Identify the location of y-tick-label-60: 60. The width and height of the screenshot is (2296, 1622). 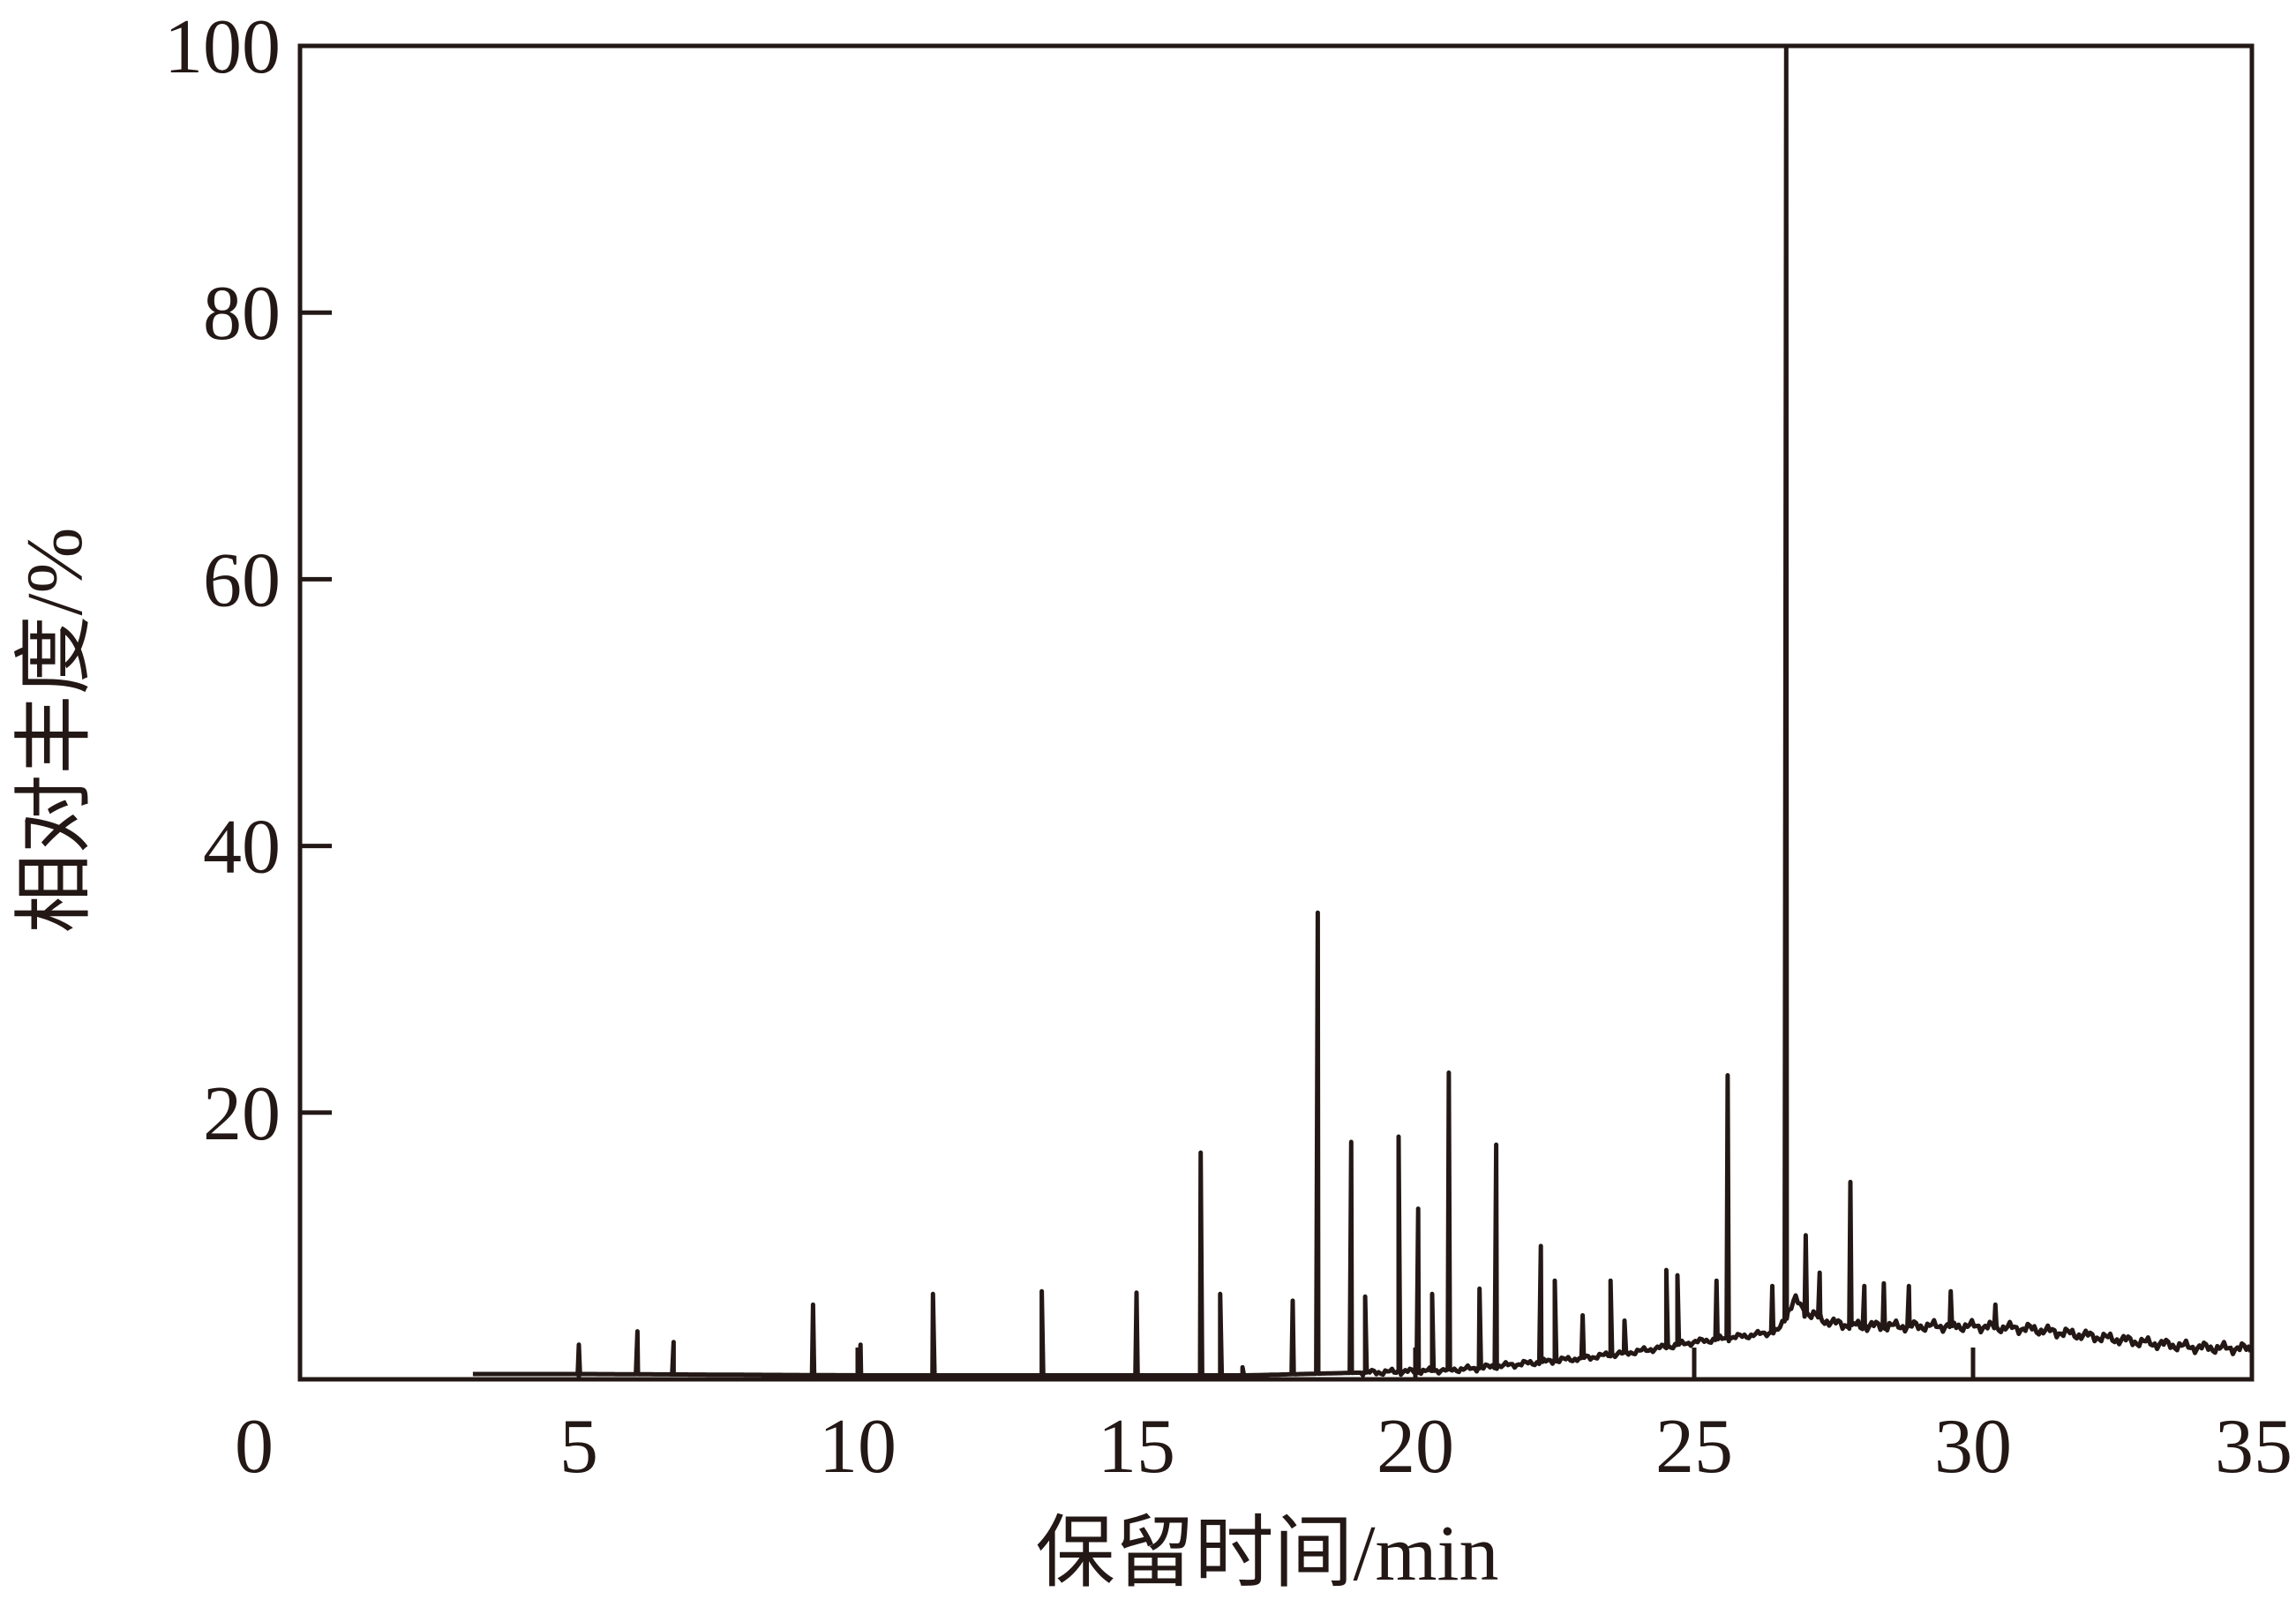
(242, 580).